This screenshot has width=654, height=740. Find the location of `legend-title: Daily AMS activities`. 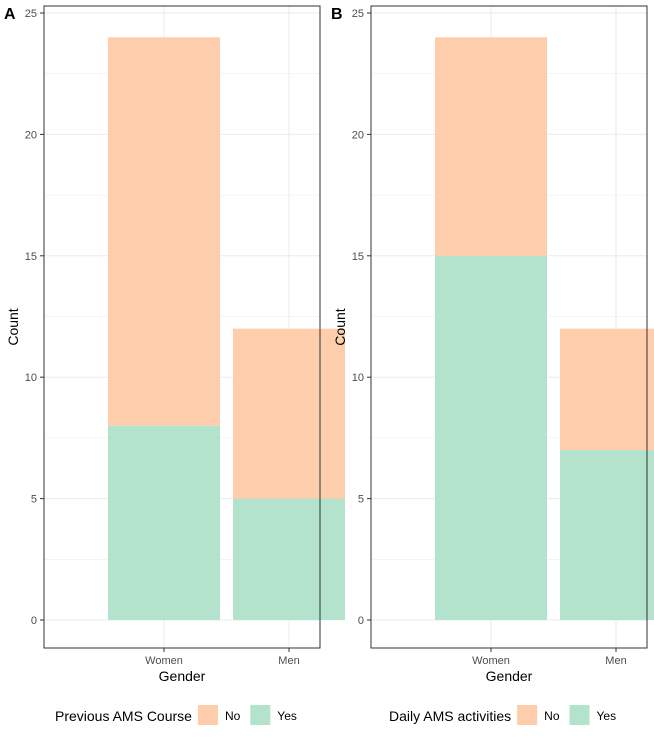

legend-title: Daily AMS activities is located at coordinates (450, 716).